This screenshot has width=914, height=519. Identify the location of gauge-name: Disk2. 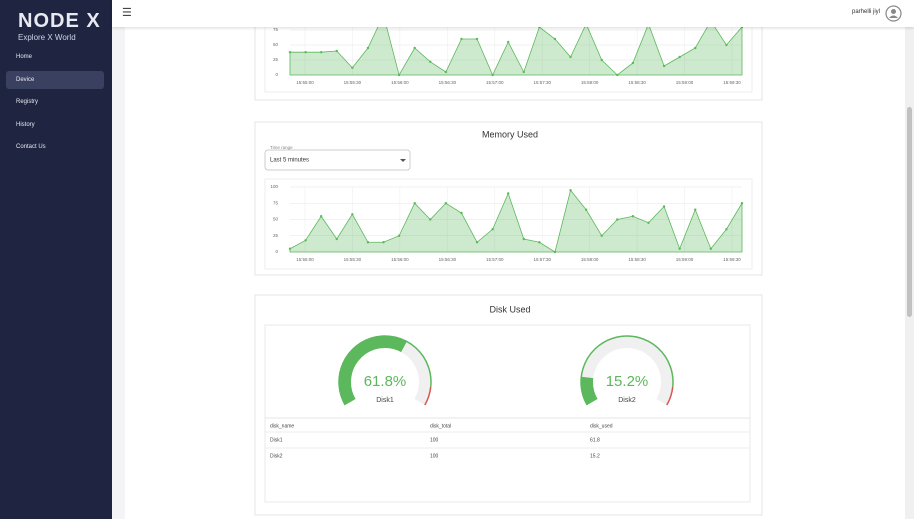
(627, 400).